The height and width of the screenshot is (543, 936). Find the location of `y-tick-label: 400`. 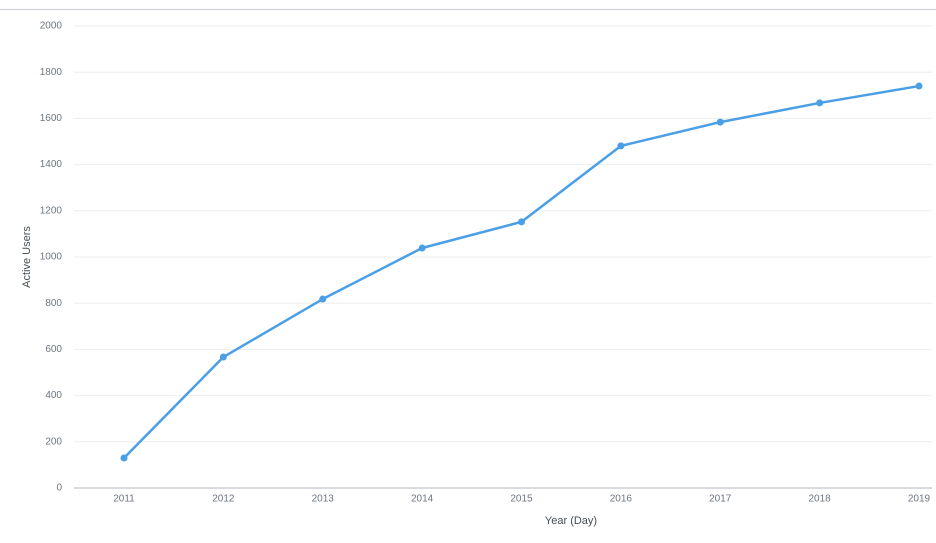

y-tick-label: 400 is located at coordinates (53, 395).